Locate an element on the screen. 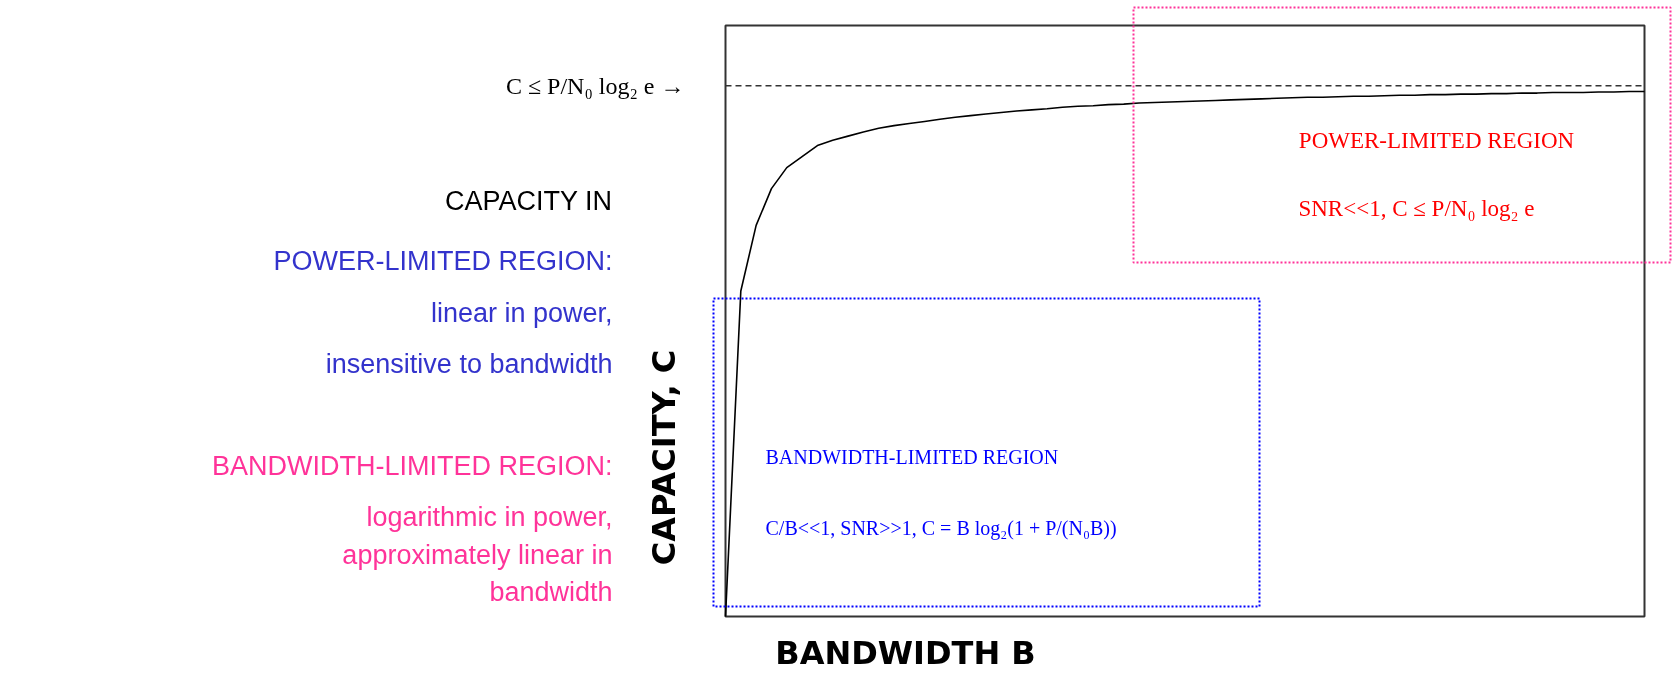 This screenshot has width=1676, height=678. annotation: BANDWIDTH-LIMITED REGION is located at coordinates (912, 456).